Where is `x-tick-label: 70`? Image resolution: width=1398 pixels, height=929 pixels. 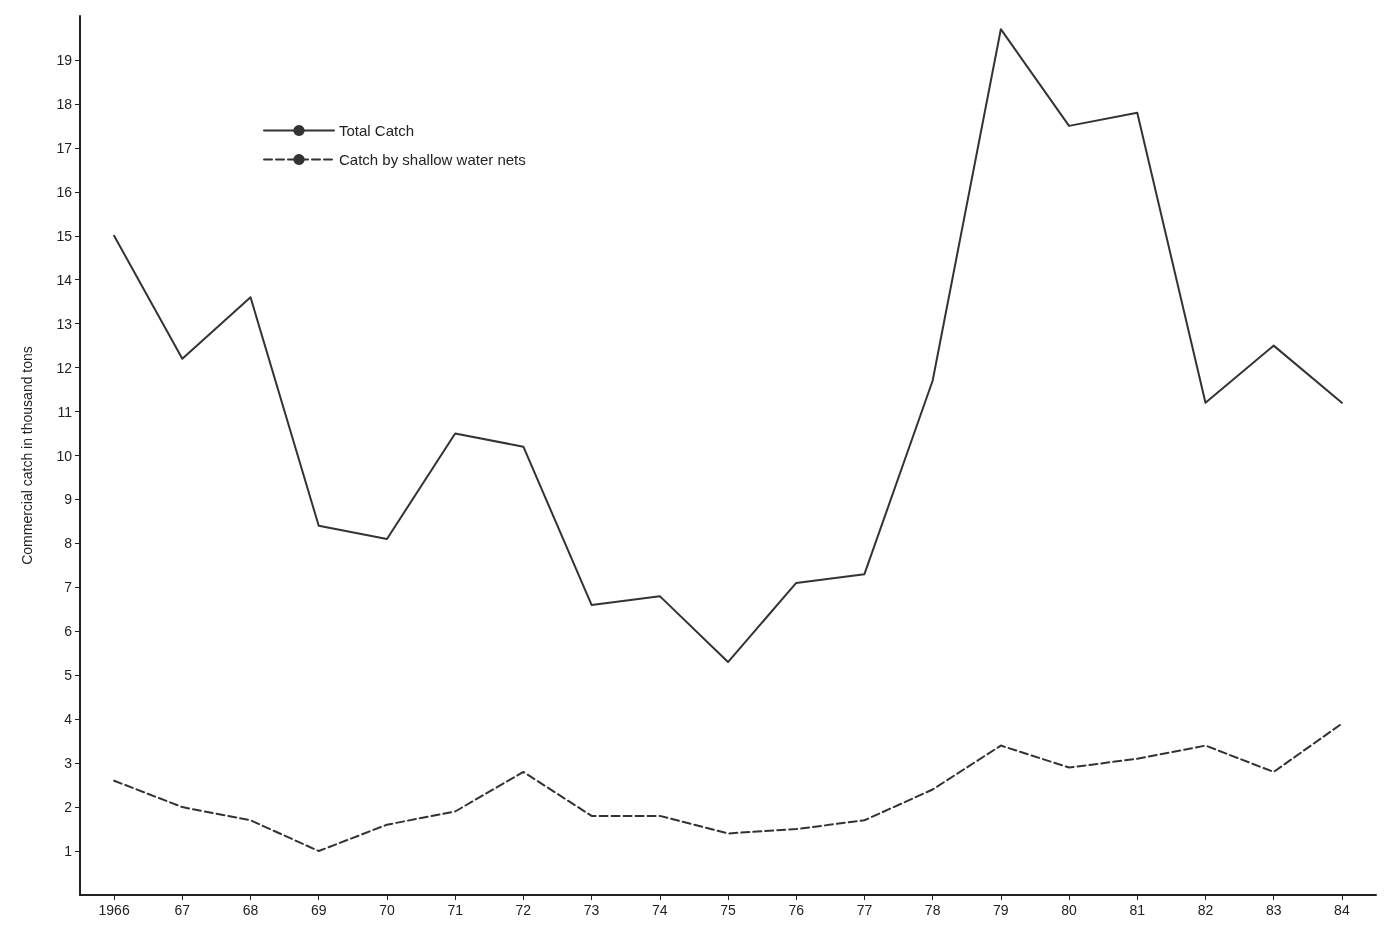
x-tick-label: 70 is located at coordinates (387, 910).